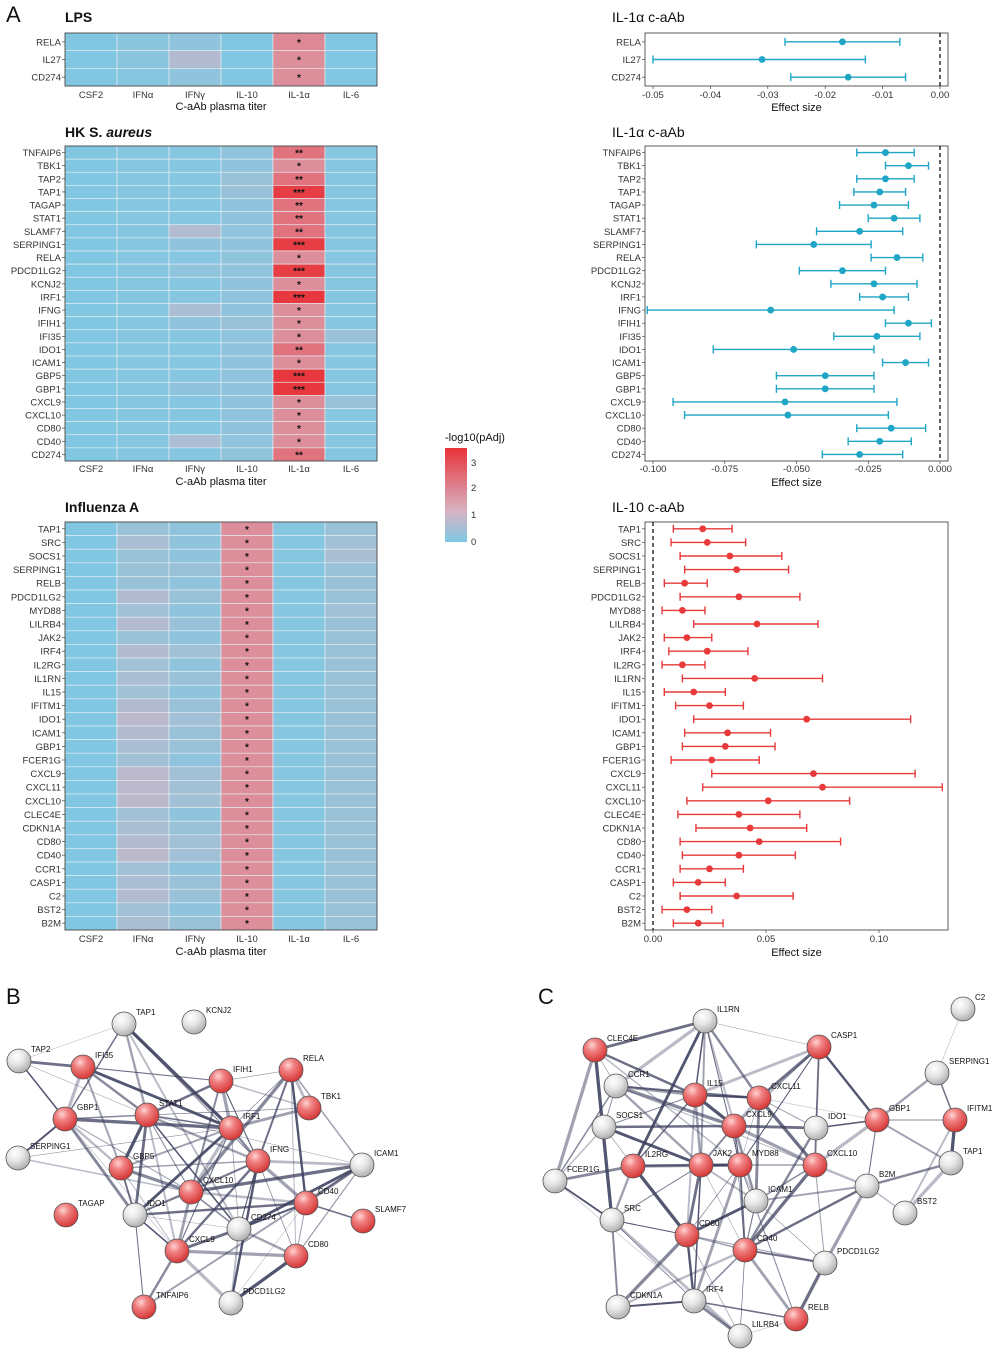  Describe the element at coordinates (351, 95) in the screenshot. I see `column-label: IL-6` at that location.